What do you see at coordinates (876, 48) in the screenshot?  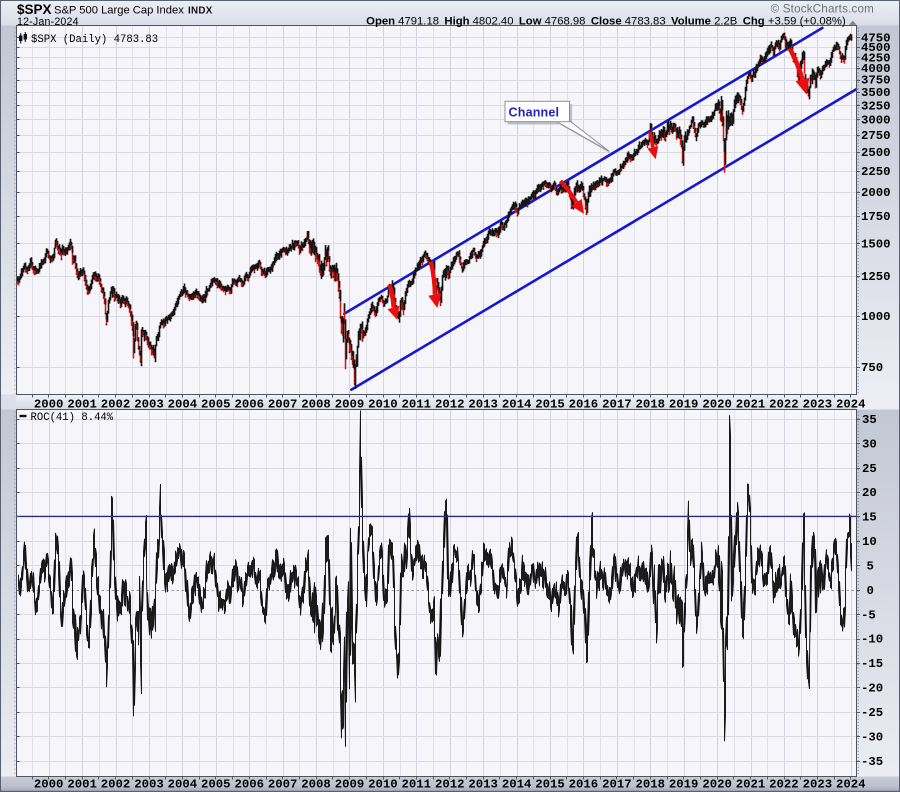 I see `svg-text: 4500` at bounding box center [876, 48].